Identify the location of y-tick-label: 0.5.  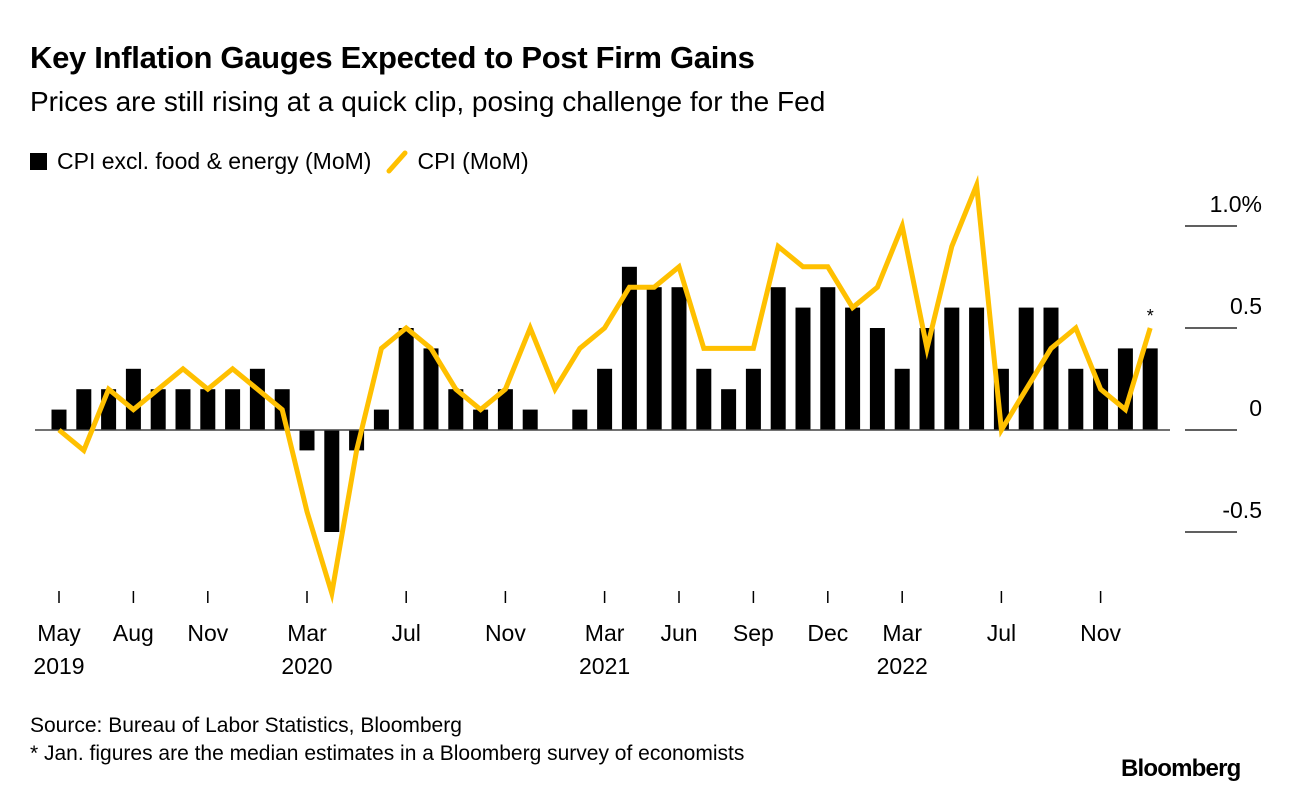
(1246, 306).